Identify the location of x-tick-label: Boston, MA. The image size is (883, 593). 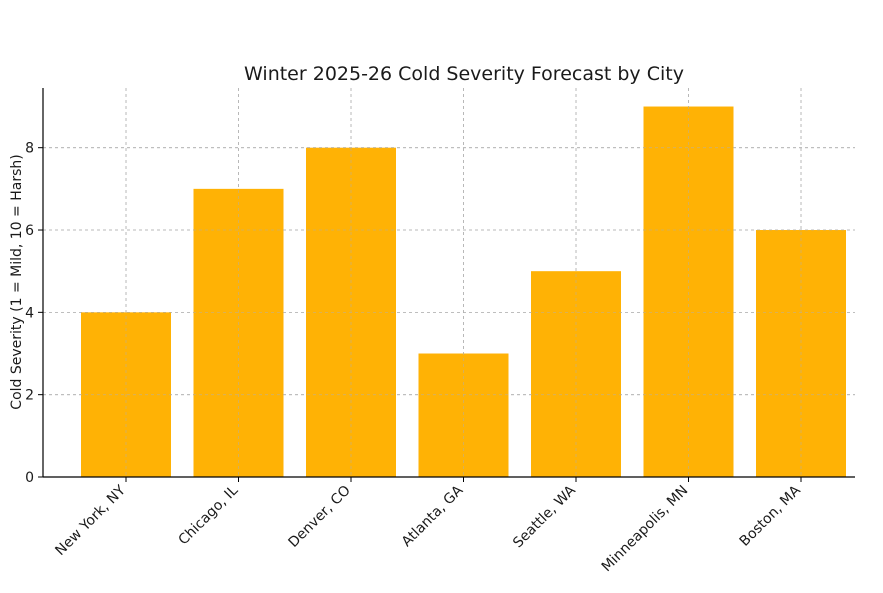
(770, 515).